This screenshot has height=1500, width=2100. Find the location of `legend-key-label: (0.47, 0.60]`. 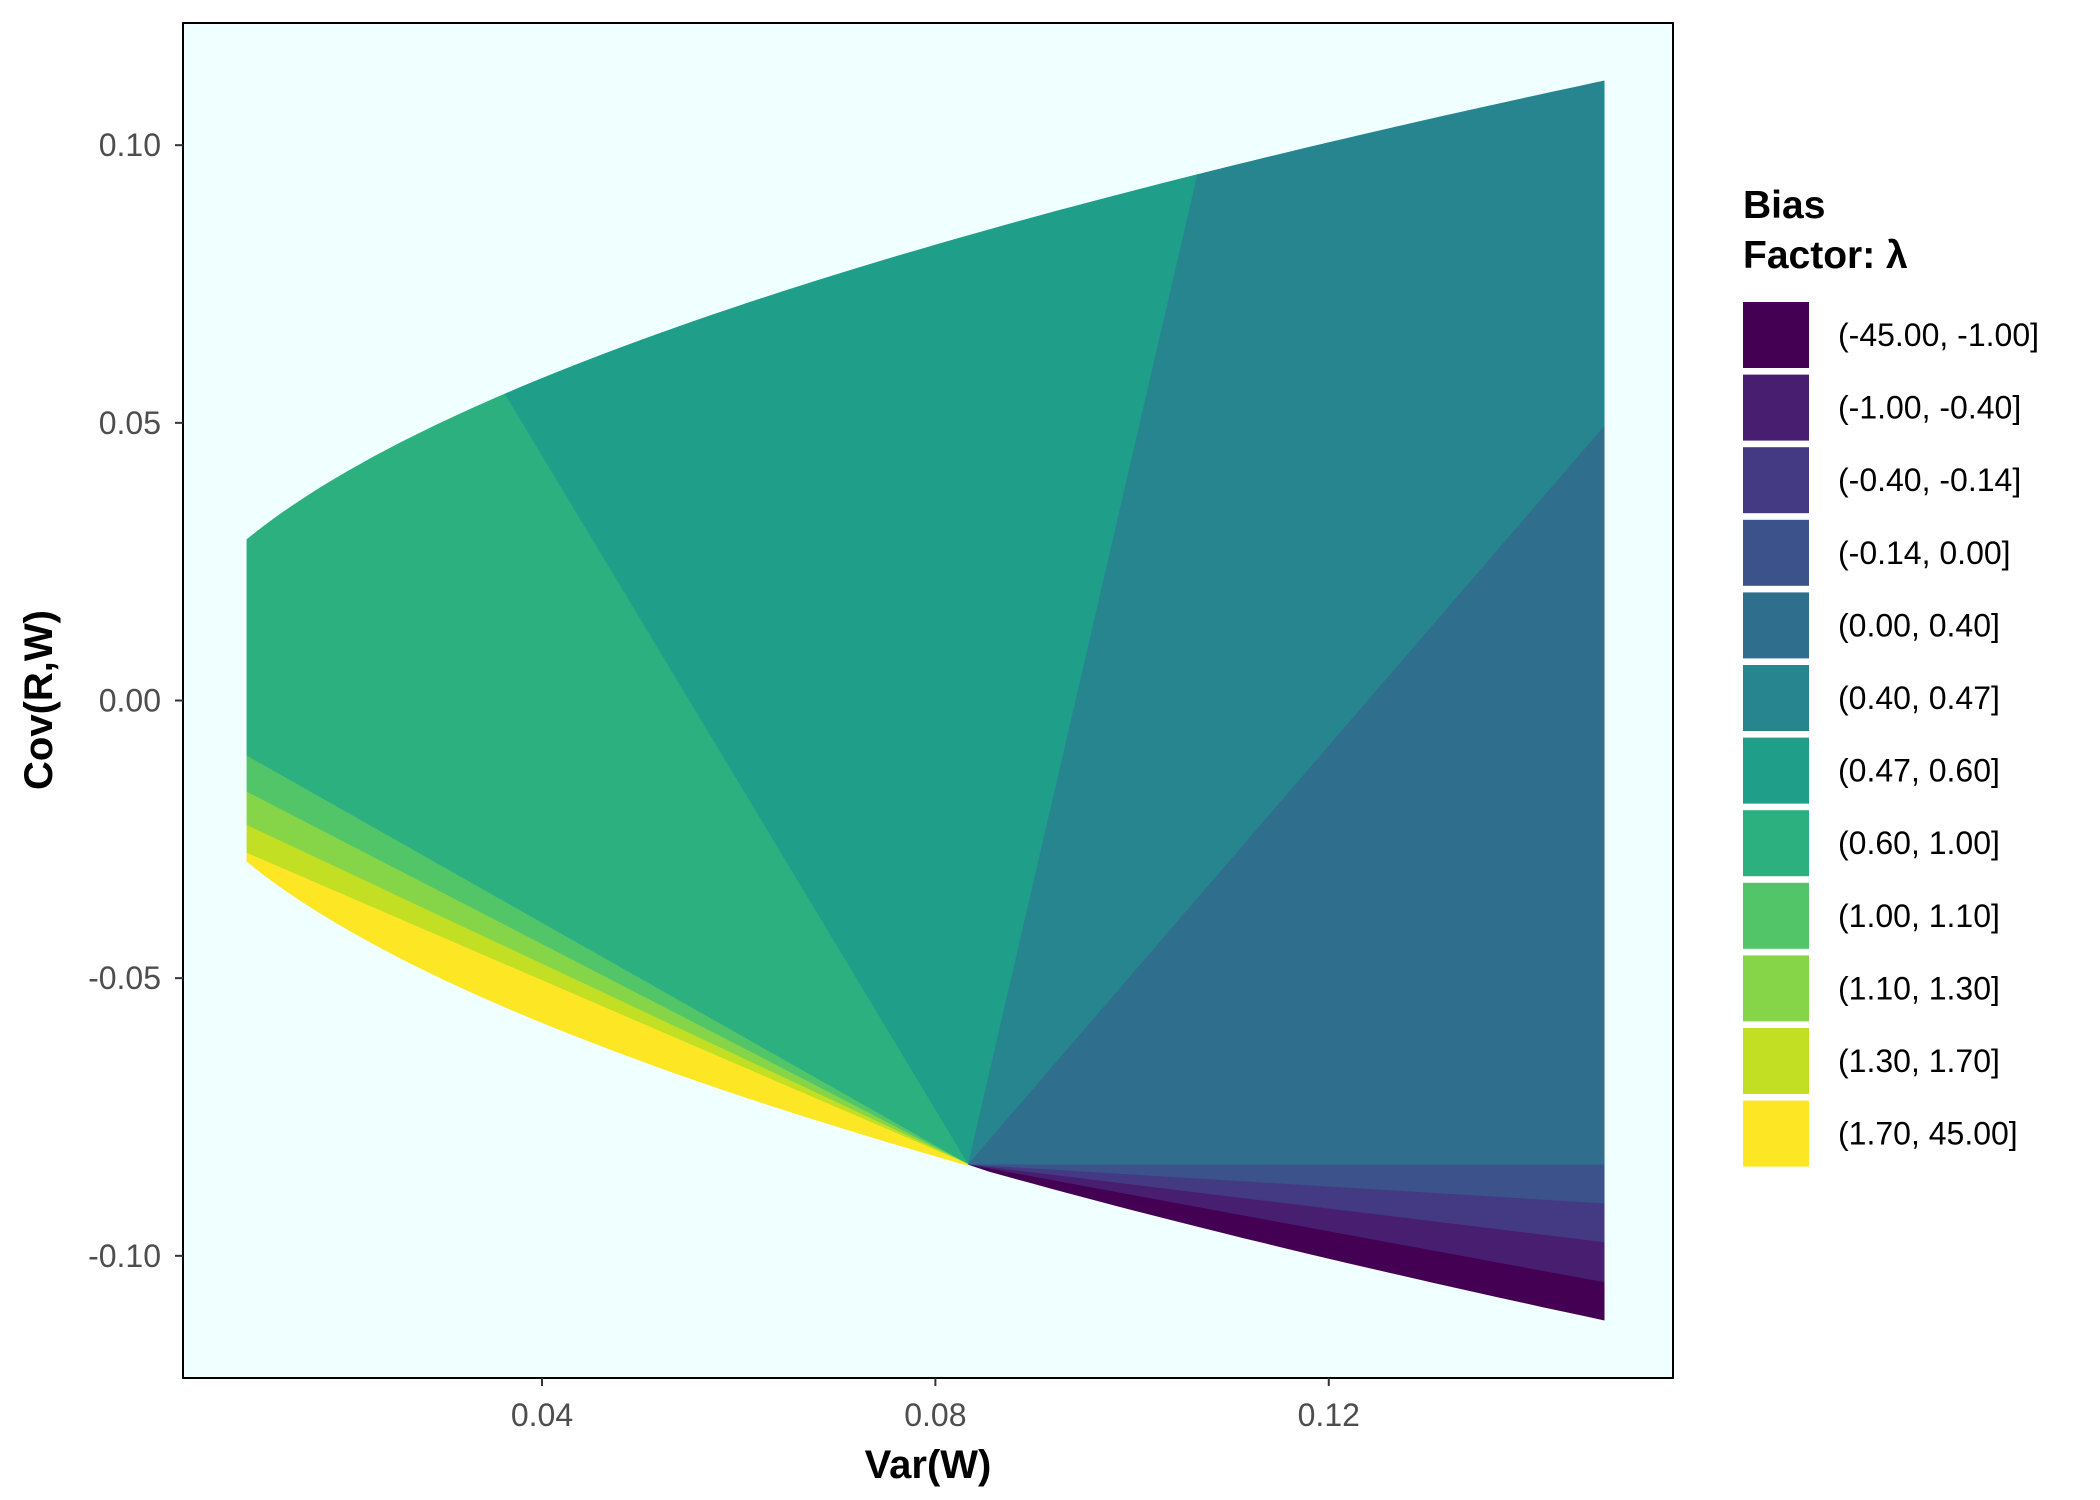

legend-key-label: (0.47, 0.60] is located at coordinates (1919, 771).